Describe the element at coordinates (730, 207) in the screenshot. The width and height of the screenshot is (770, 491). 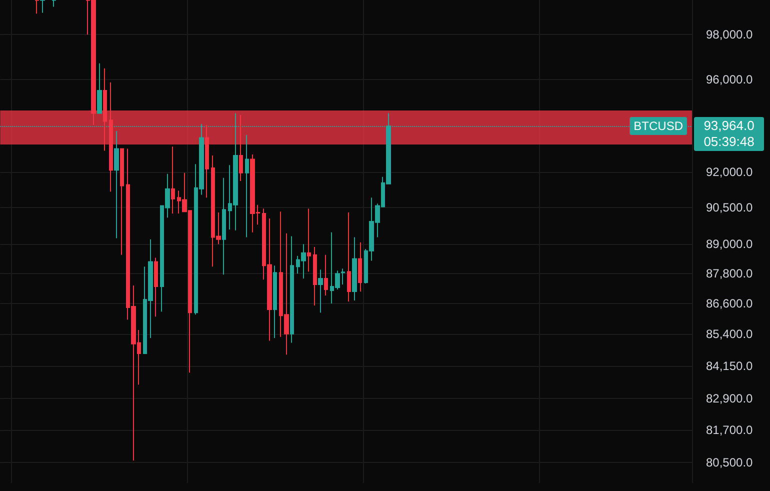
I see `y-tick-label: 90,500.0` at that location.